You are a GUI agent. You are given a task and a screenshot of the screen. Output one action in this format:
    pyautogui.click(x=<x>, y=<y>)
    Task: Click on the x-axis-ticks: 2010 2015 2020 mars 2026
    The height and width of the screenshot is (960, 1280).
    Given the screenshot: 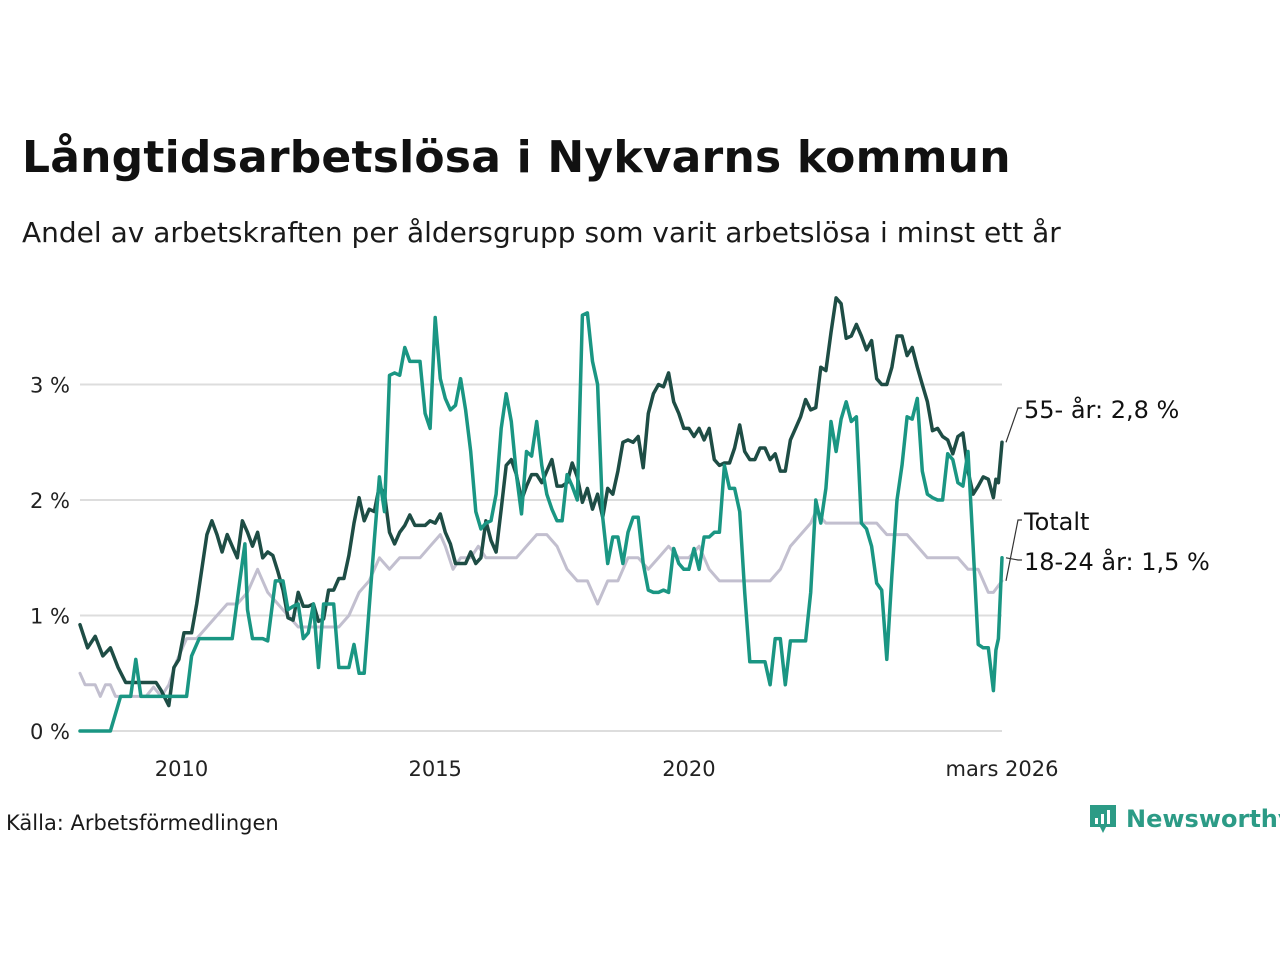 What is the action you would take?
    pyautogui.click(x=607, y=769)
    